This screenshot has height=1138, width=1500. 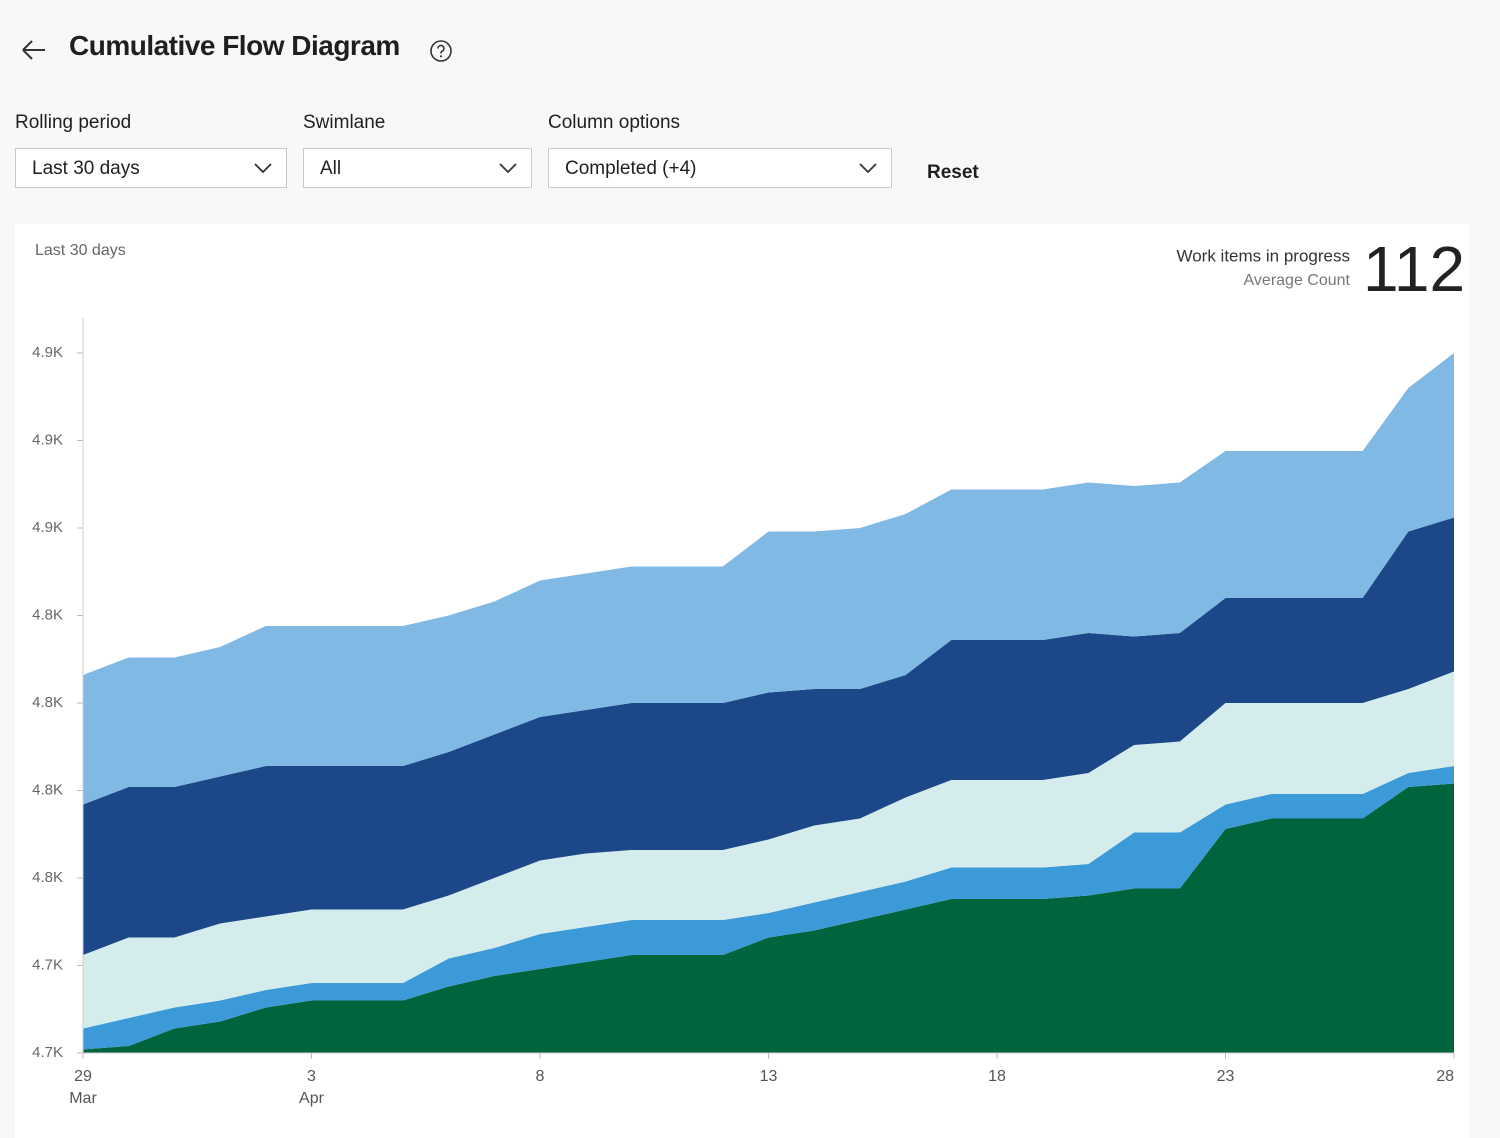 I want to click on x-tick-sublabel: Mar, so click(x=83, y=1098).